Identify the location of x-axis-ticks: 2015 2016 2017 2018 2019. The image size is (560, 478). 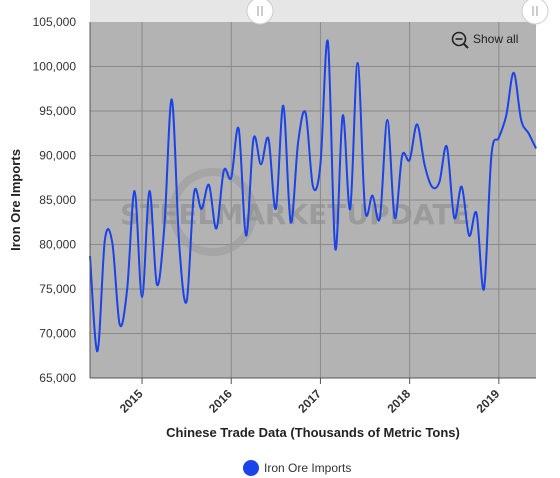
(310, 397).